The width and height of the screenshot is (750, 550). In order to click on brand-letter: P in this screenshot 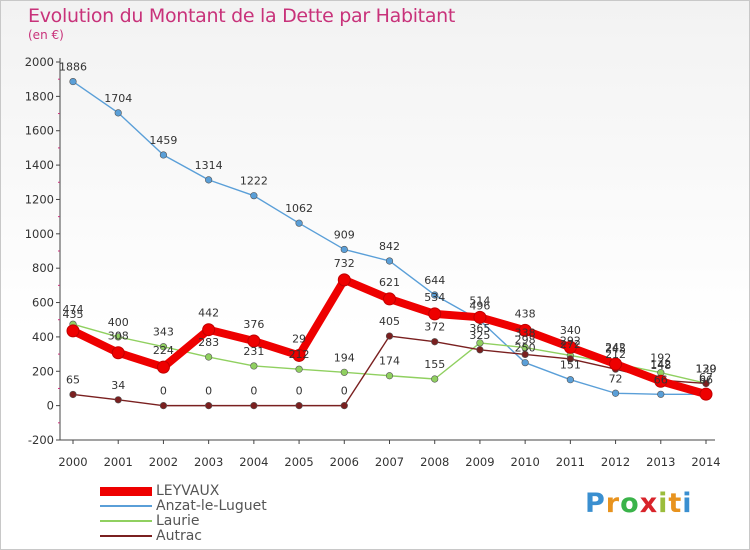, I will do `click(595, 503)`.